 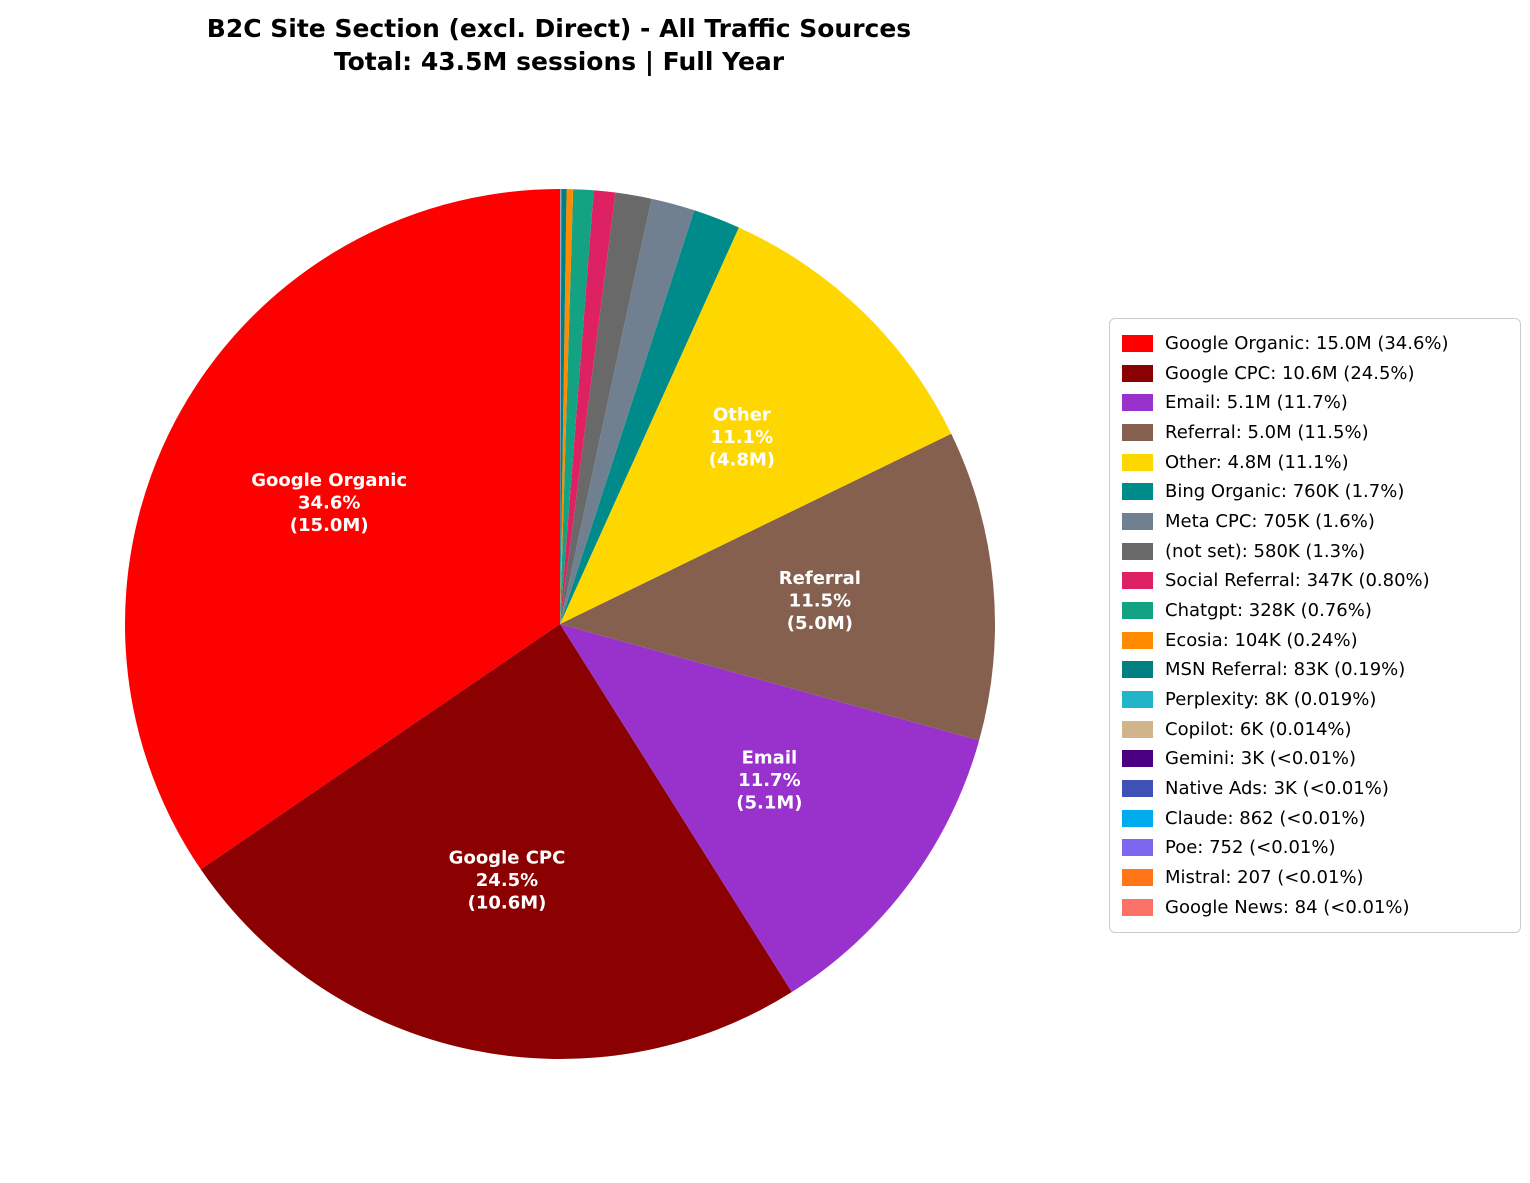 I want to click on wedge-label-email: Email 11.7% (5.1M), so click(x=769, y=781).